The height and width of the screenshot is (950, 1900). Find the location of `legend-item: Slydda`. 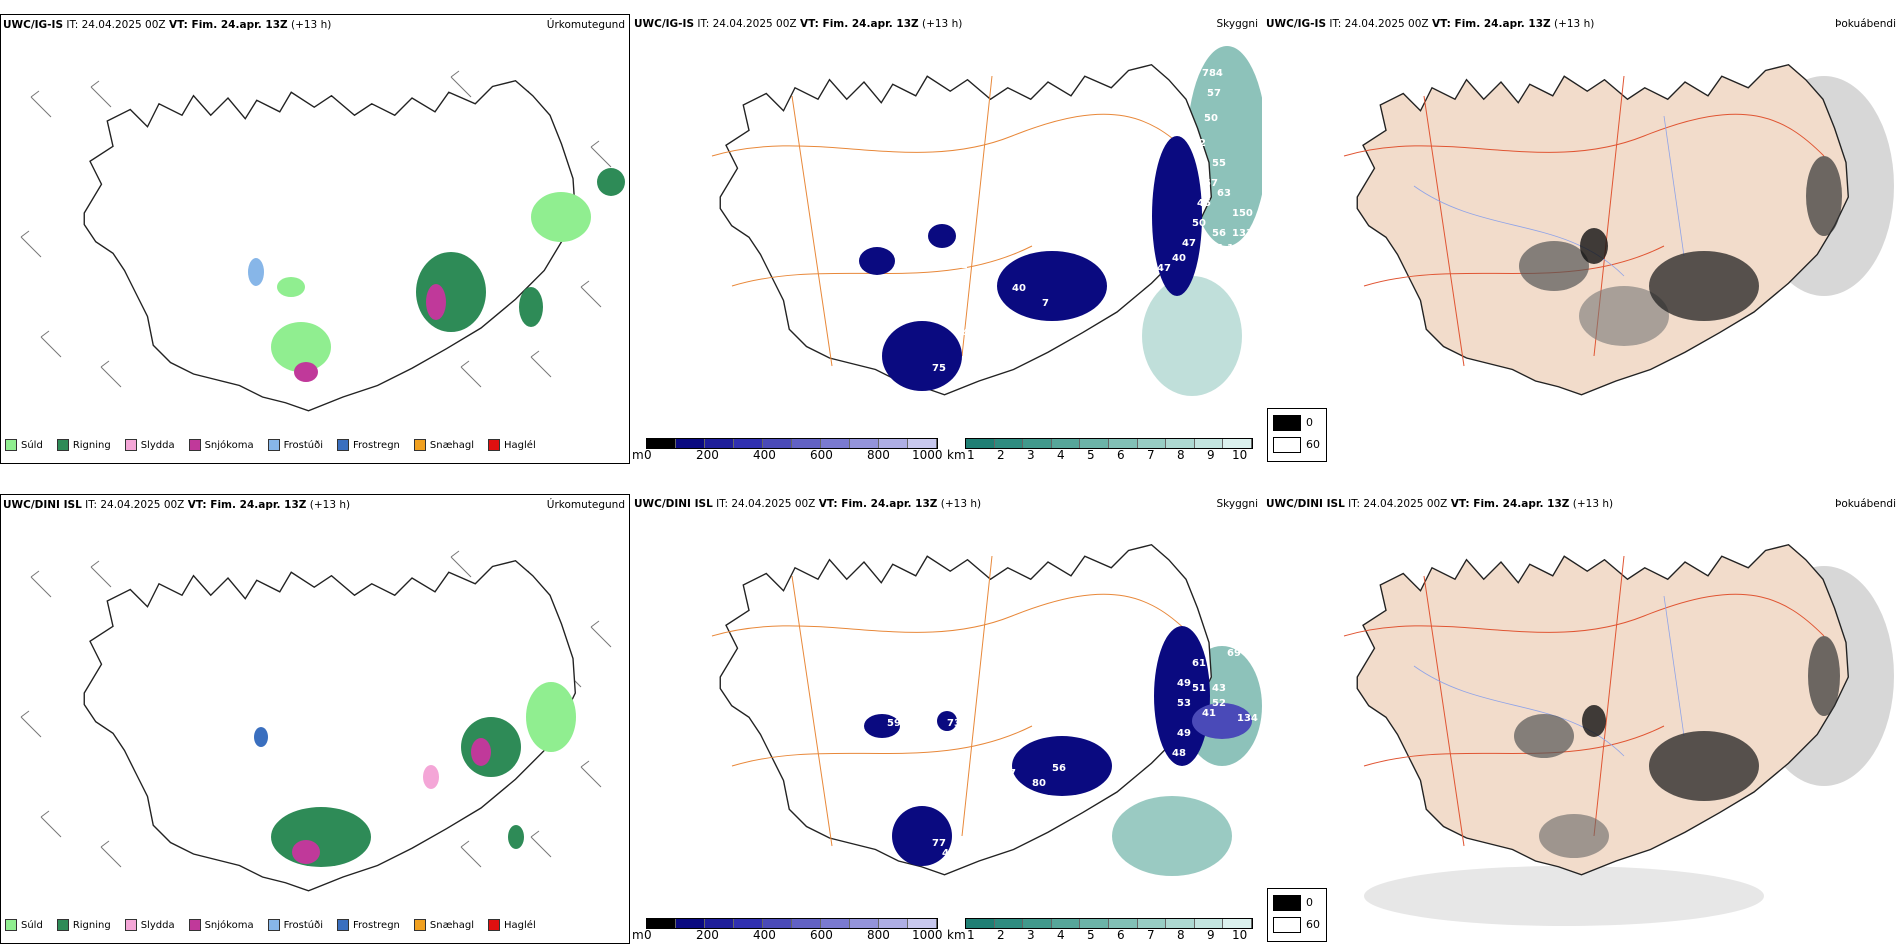

legend-item: Slydda is located at coordinates (149, 445).